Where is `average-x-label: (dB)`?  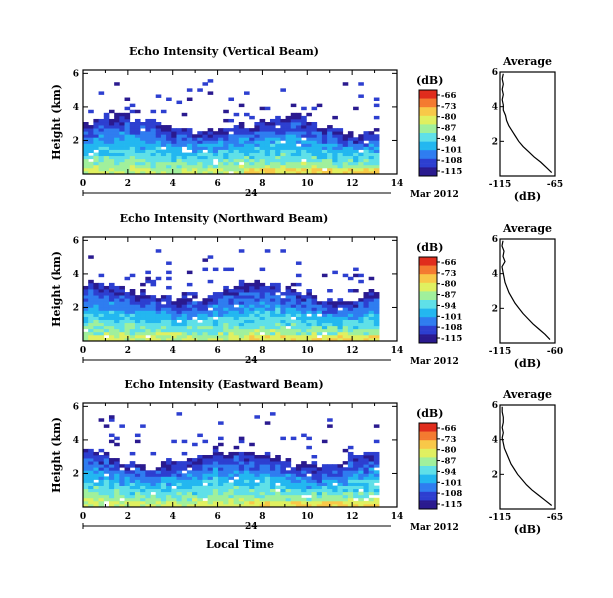
average-x-label: (dB) is located at coordinates (527, 363).